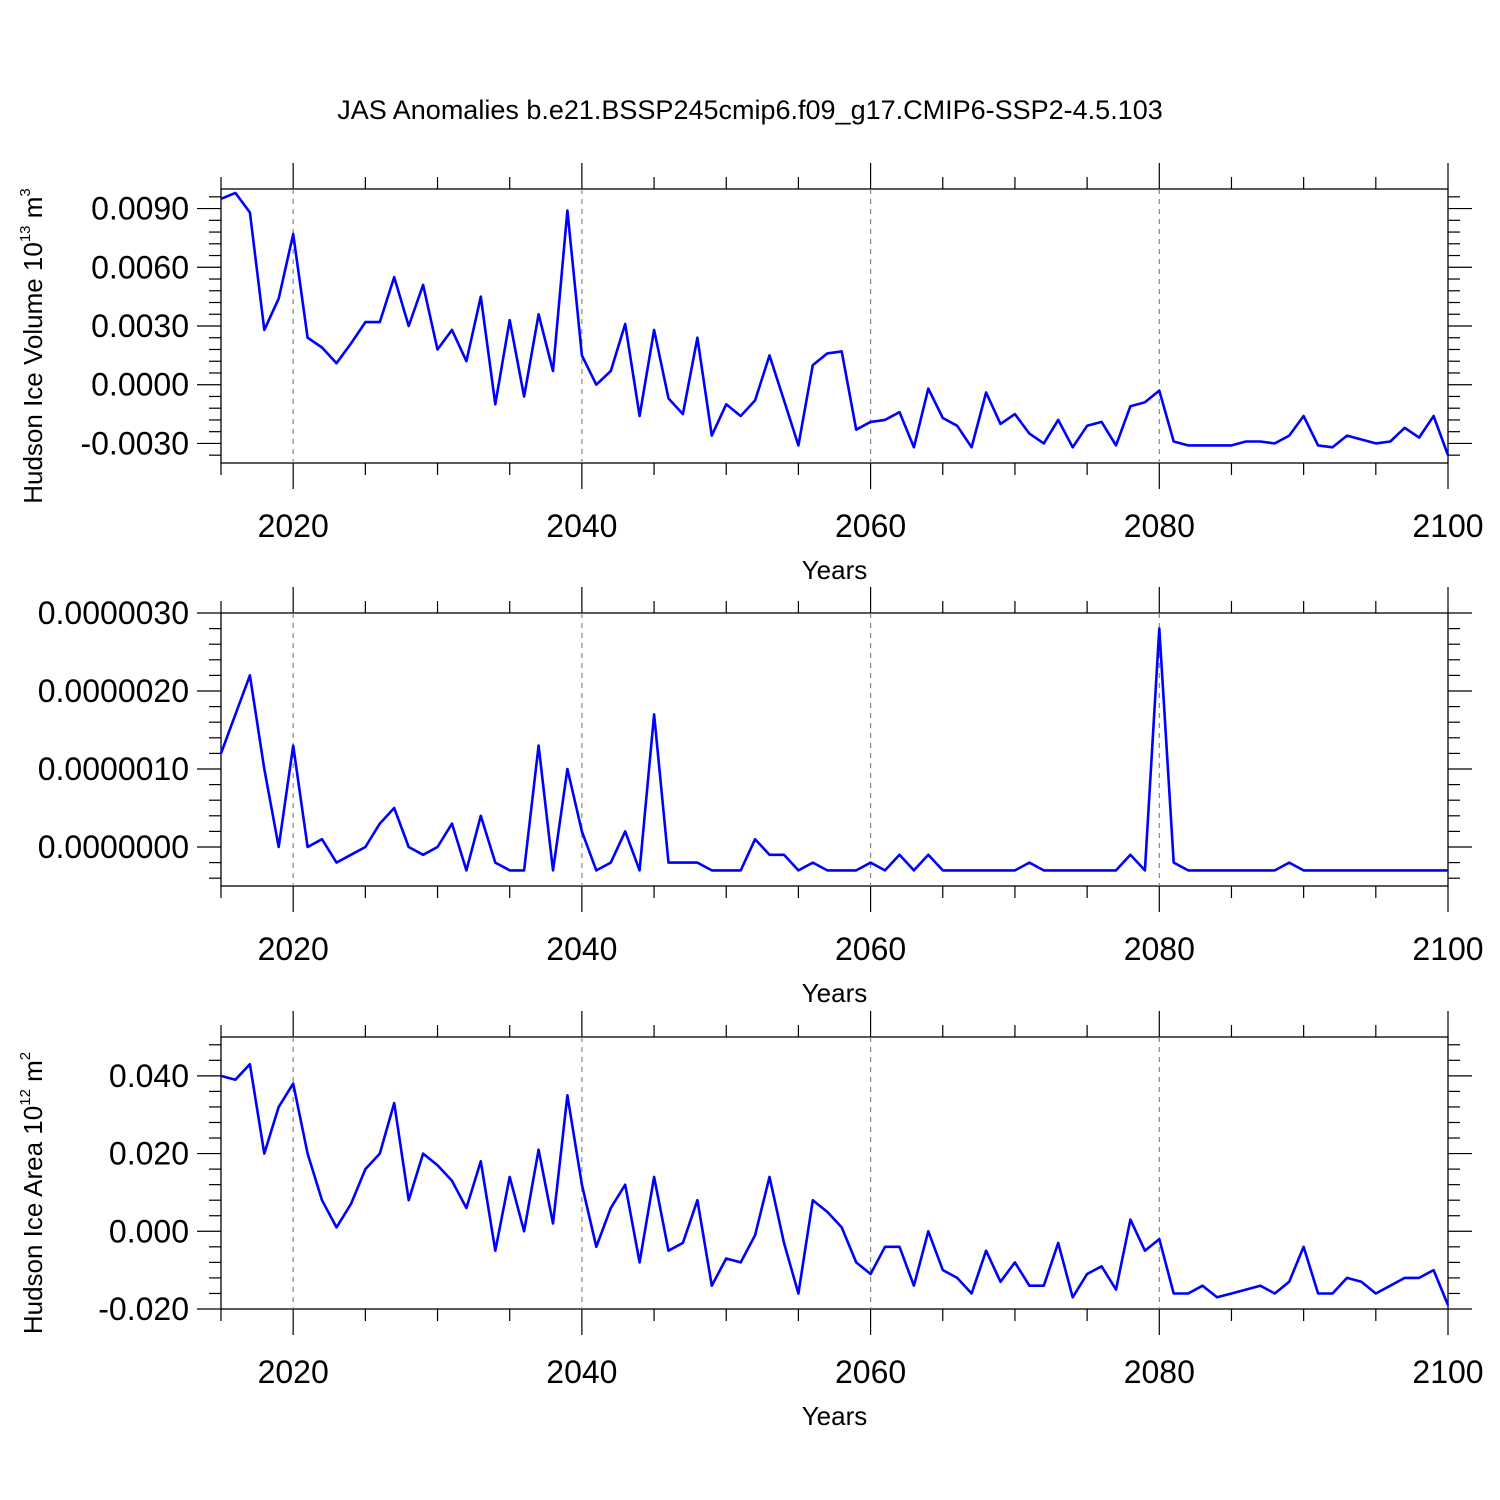 This screenshot has width=1500, height=1500. I want to click on y-tick-label: 0.0000000, so click(113, 847).